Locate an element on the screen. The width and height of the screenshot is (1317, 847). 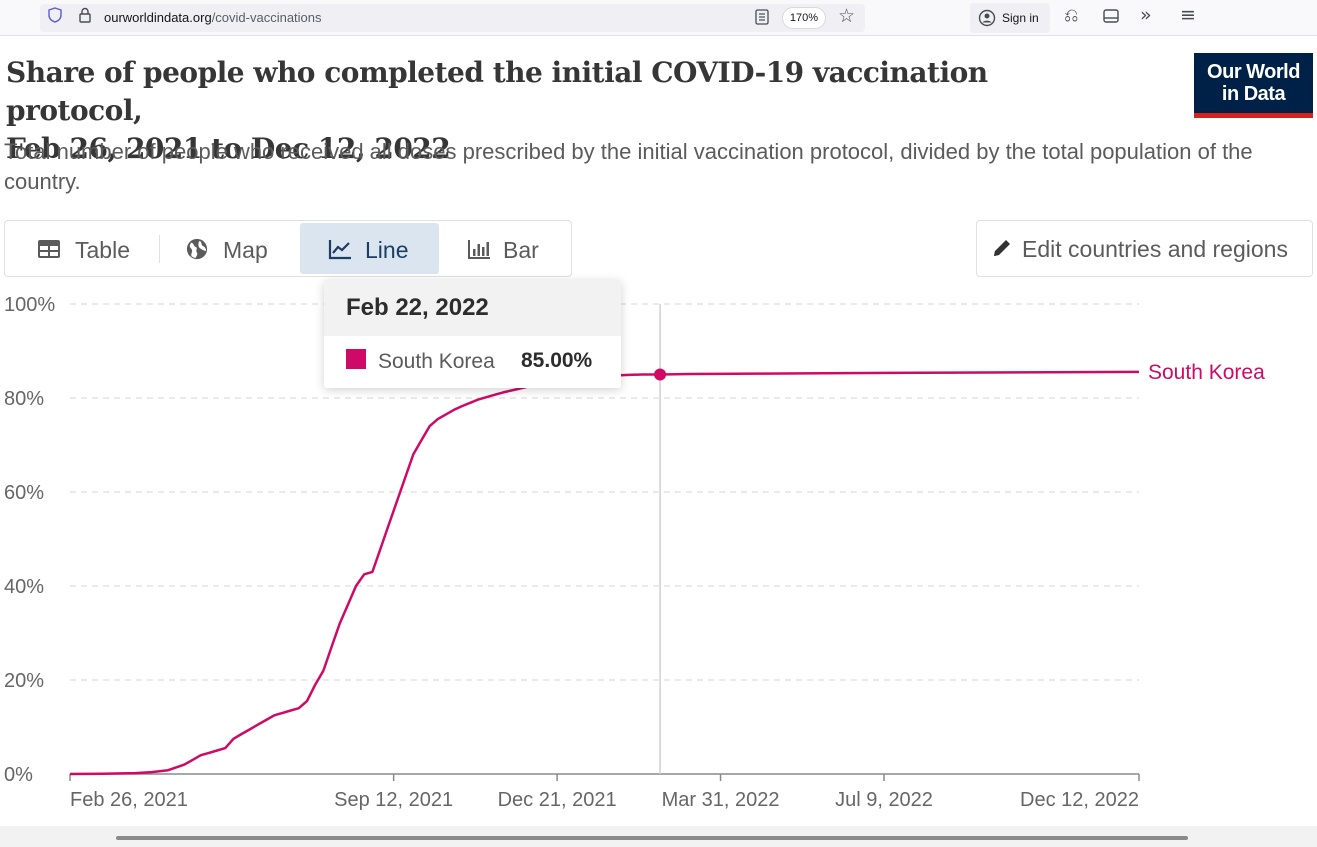
tab-table: Table is located at coordinates (84, 248).